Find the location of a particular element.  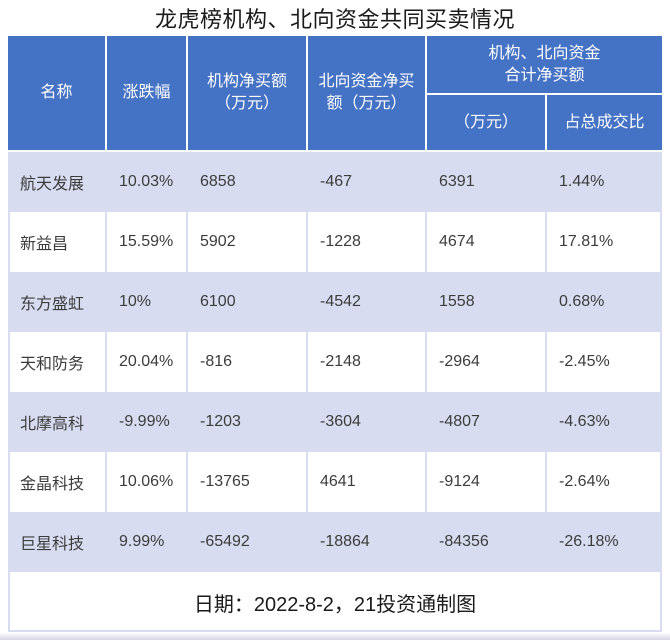

header-north-net: 北向资金净买 额（万元） is located at coordinates (365, 93).